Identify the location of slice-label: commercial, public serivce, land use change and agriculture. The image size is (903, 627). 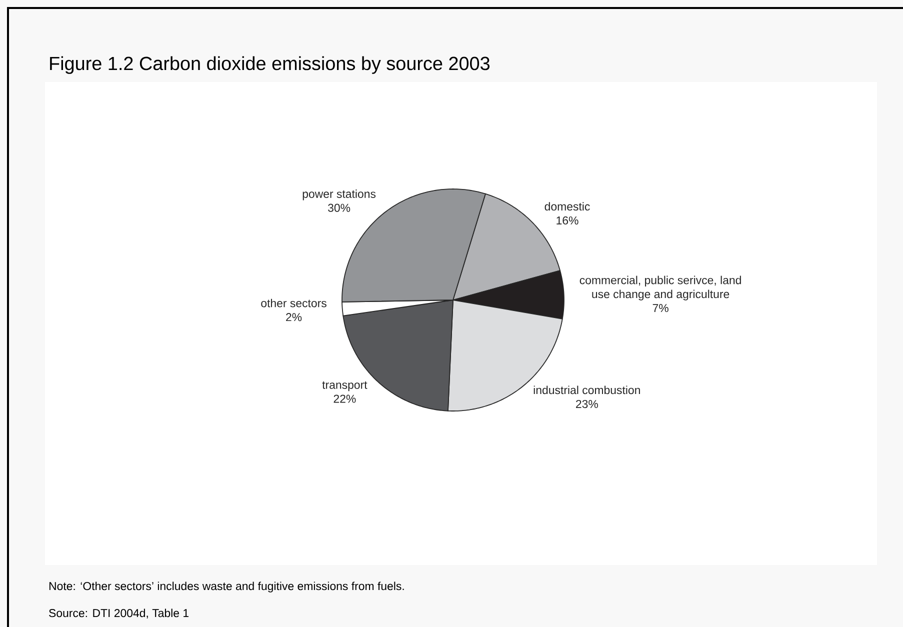
(660, 288).